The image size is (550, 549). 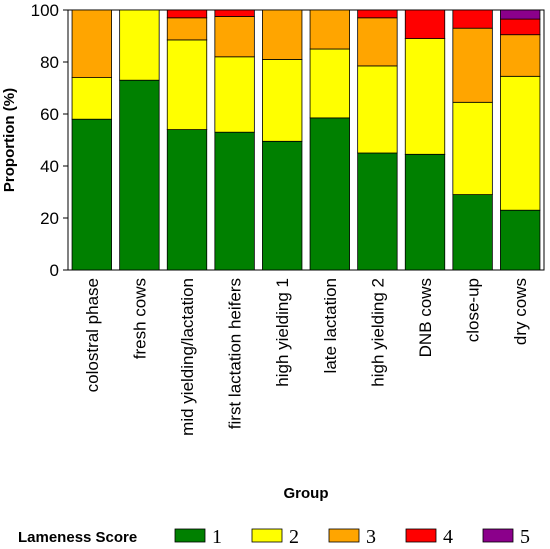 I want to click on y-tick-label: 0, so click(x=54, y=270).